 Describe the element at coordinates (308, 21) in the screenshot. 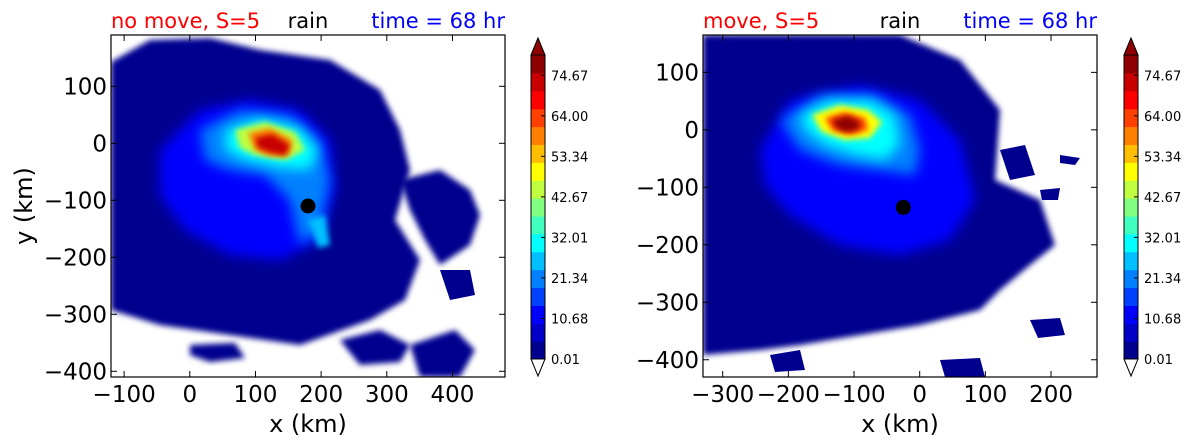

I see `panel-1-title-center: rain` at that location.